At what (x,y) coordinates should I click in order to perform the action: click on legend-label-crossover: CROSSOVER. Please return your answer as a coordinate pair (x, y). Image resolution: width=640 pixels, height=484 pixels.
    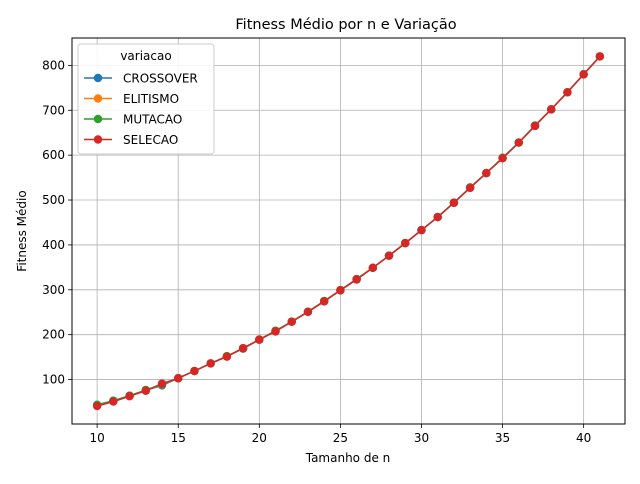
    Looking at the image, I should click on (160, 79).